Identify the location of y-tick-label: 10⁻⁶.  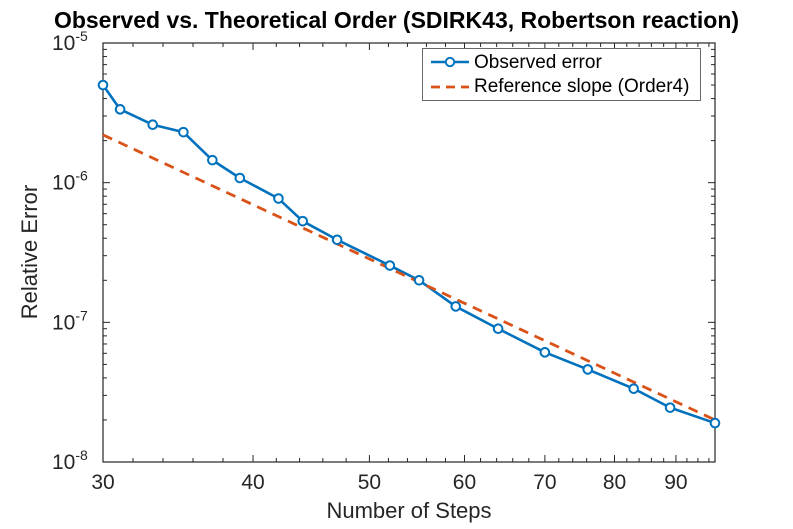
(70, 181).